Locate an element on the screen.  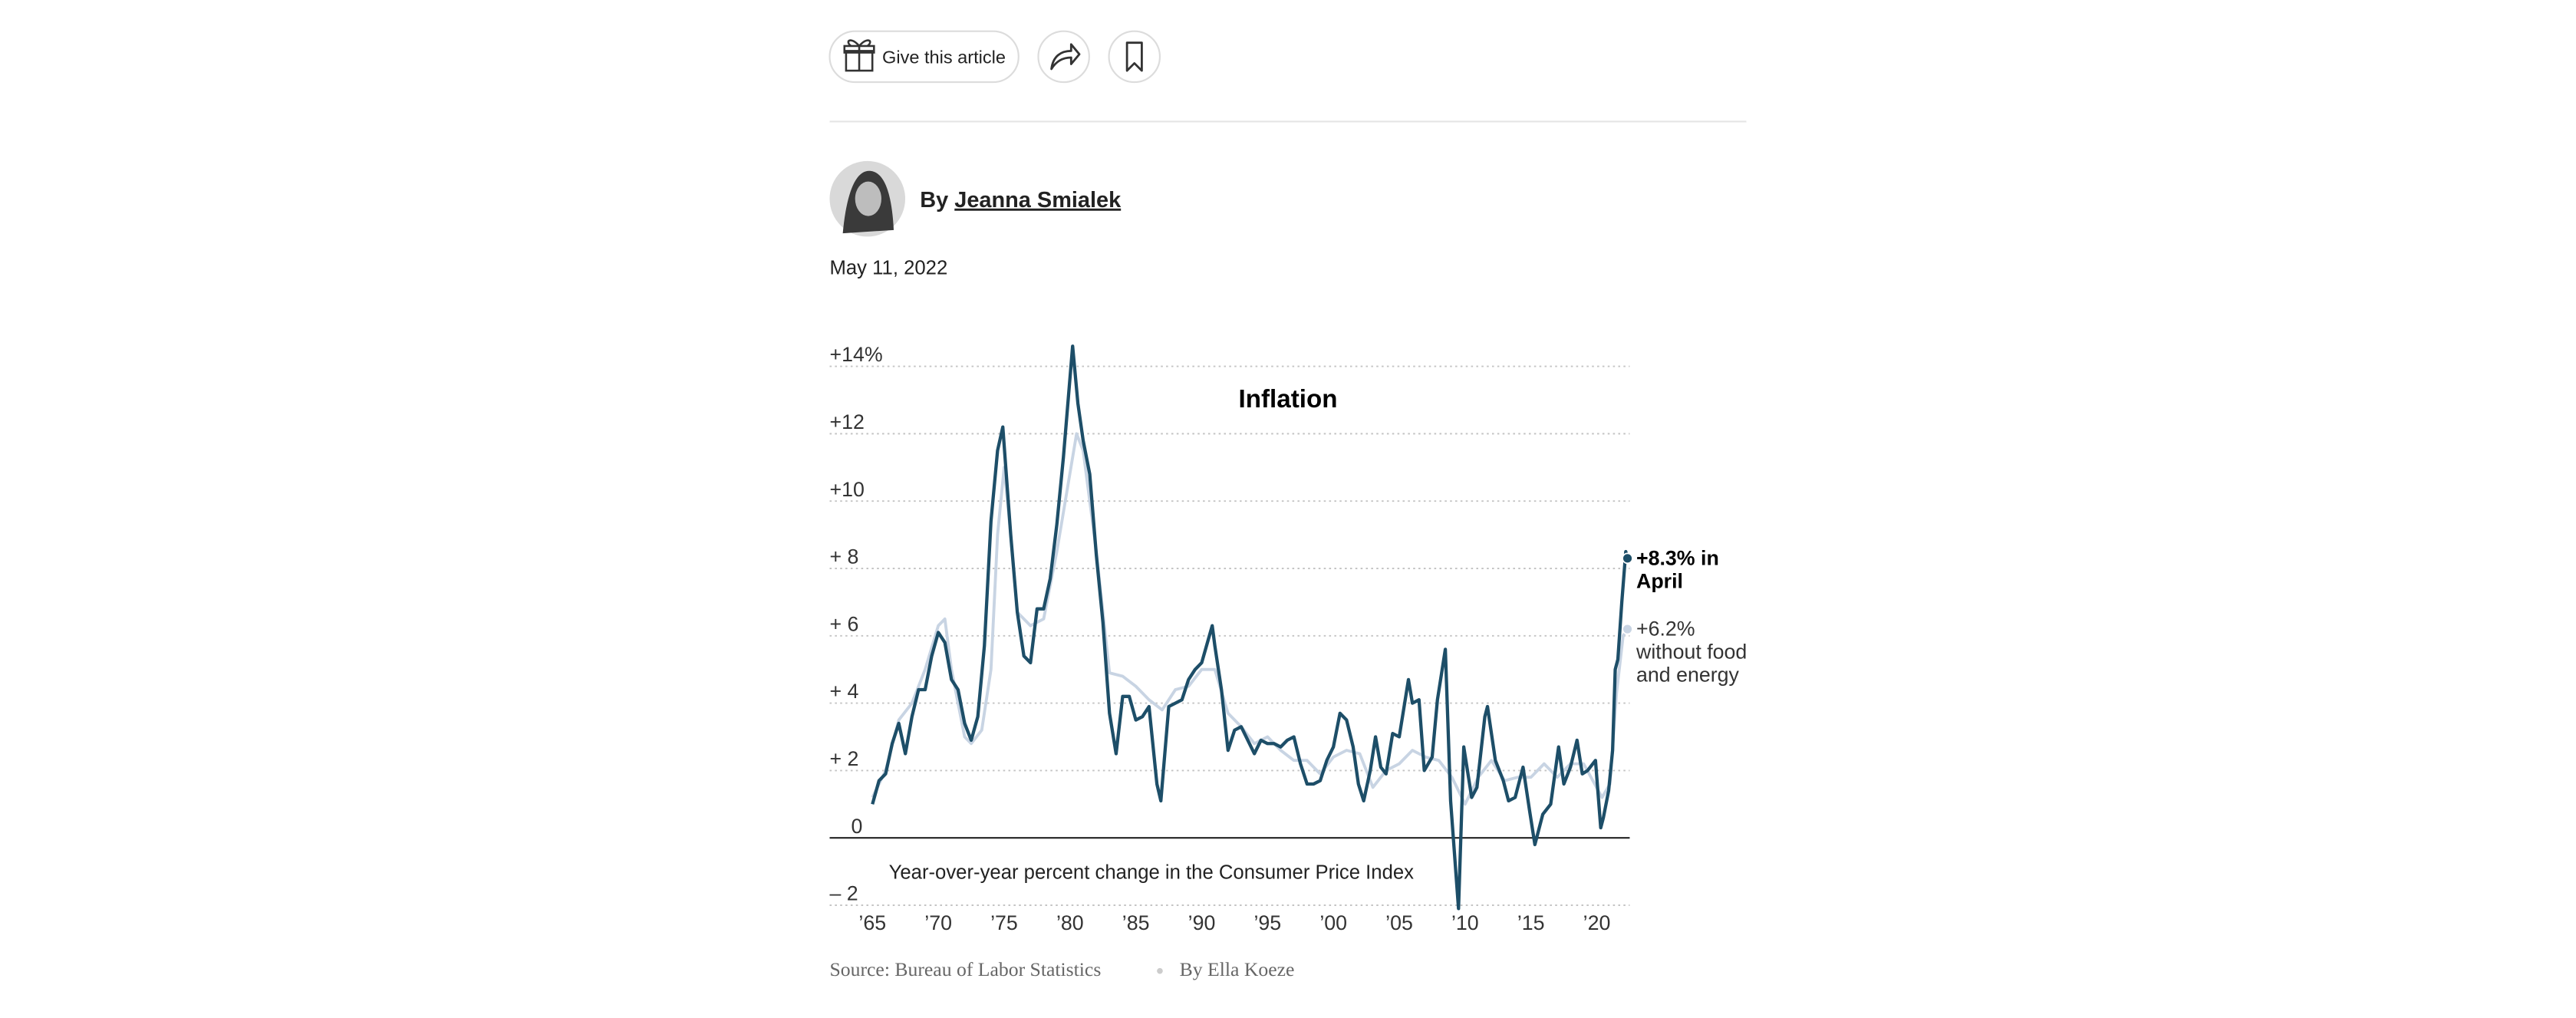
x-tick-label: ’65 is located at coordinates (872, 922).